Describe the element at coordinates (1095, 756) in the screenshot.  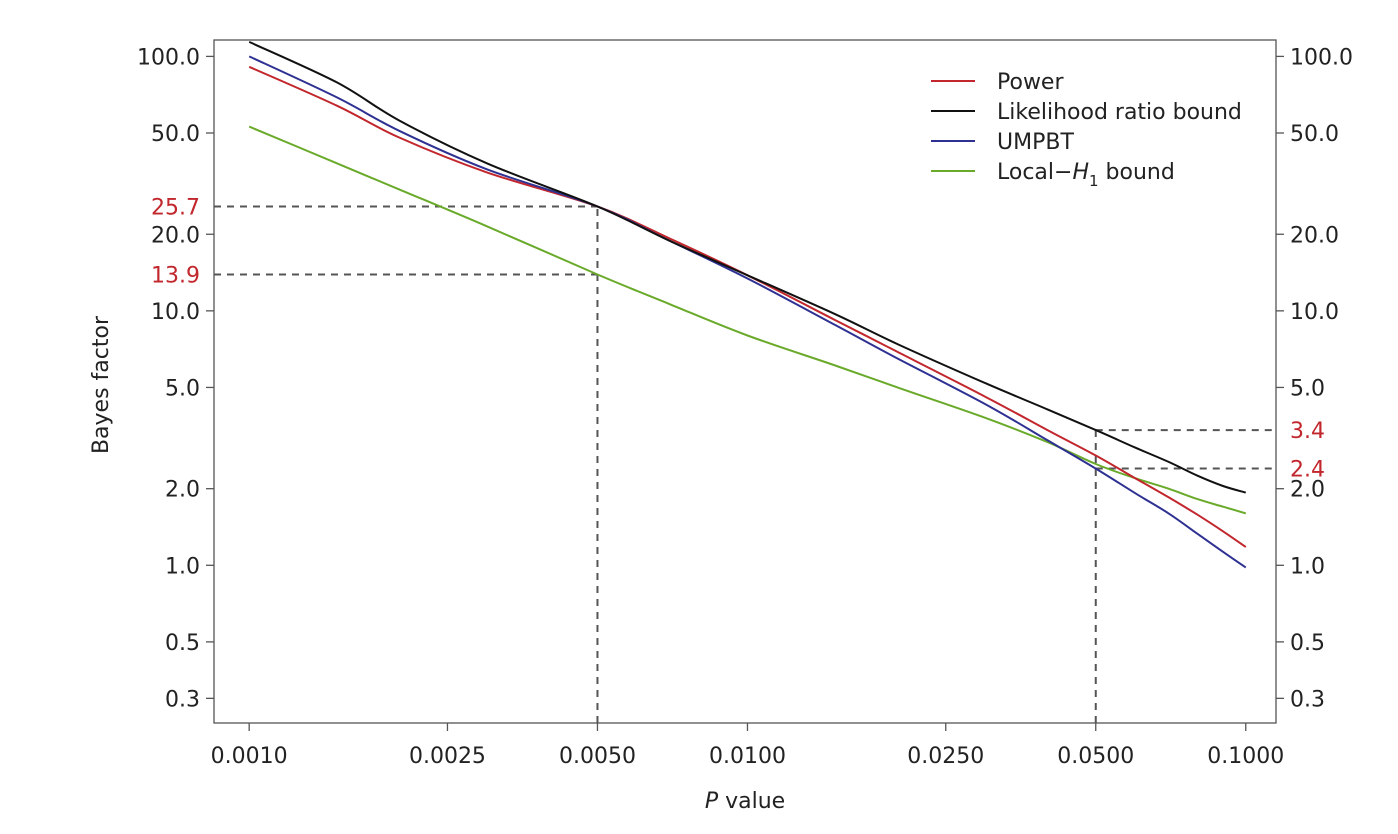
I see `x-tick-label: 0.0500` at that location.